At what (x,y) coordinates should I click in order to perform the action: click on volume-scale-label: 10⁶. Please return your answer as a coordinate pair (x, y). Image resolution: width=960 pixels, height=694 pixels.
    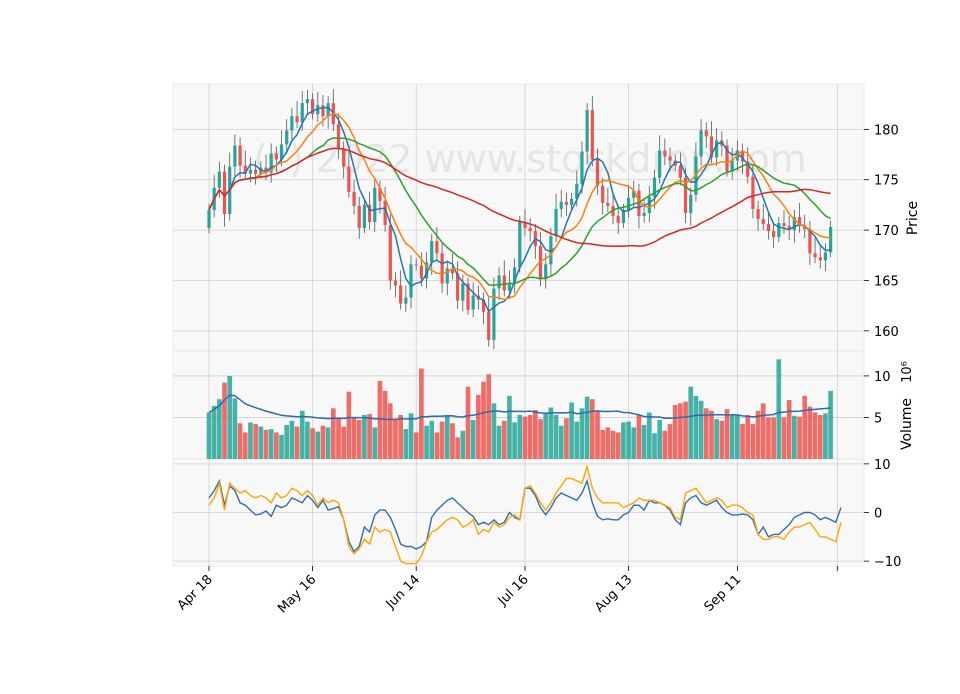
    Looking at the image, I should click on (907, 372).